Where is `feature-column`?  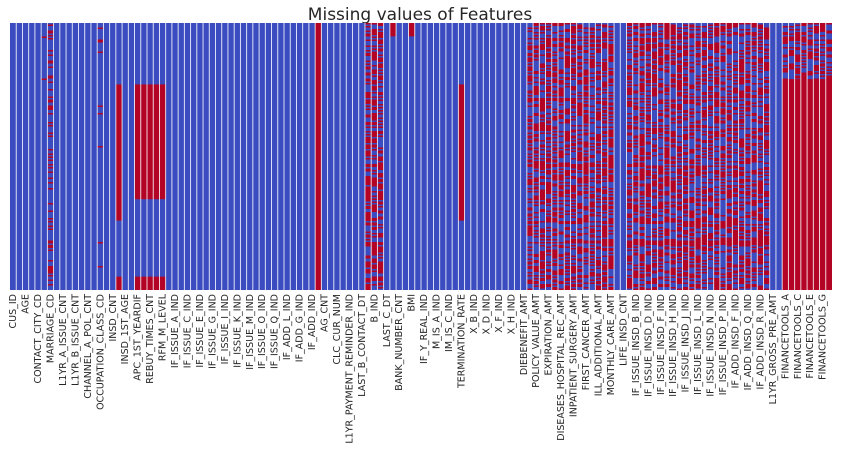 feature-column is located at coordinates (231, 156).